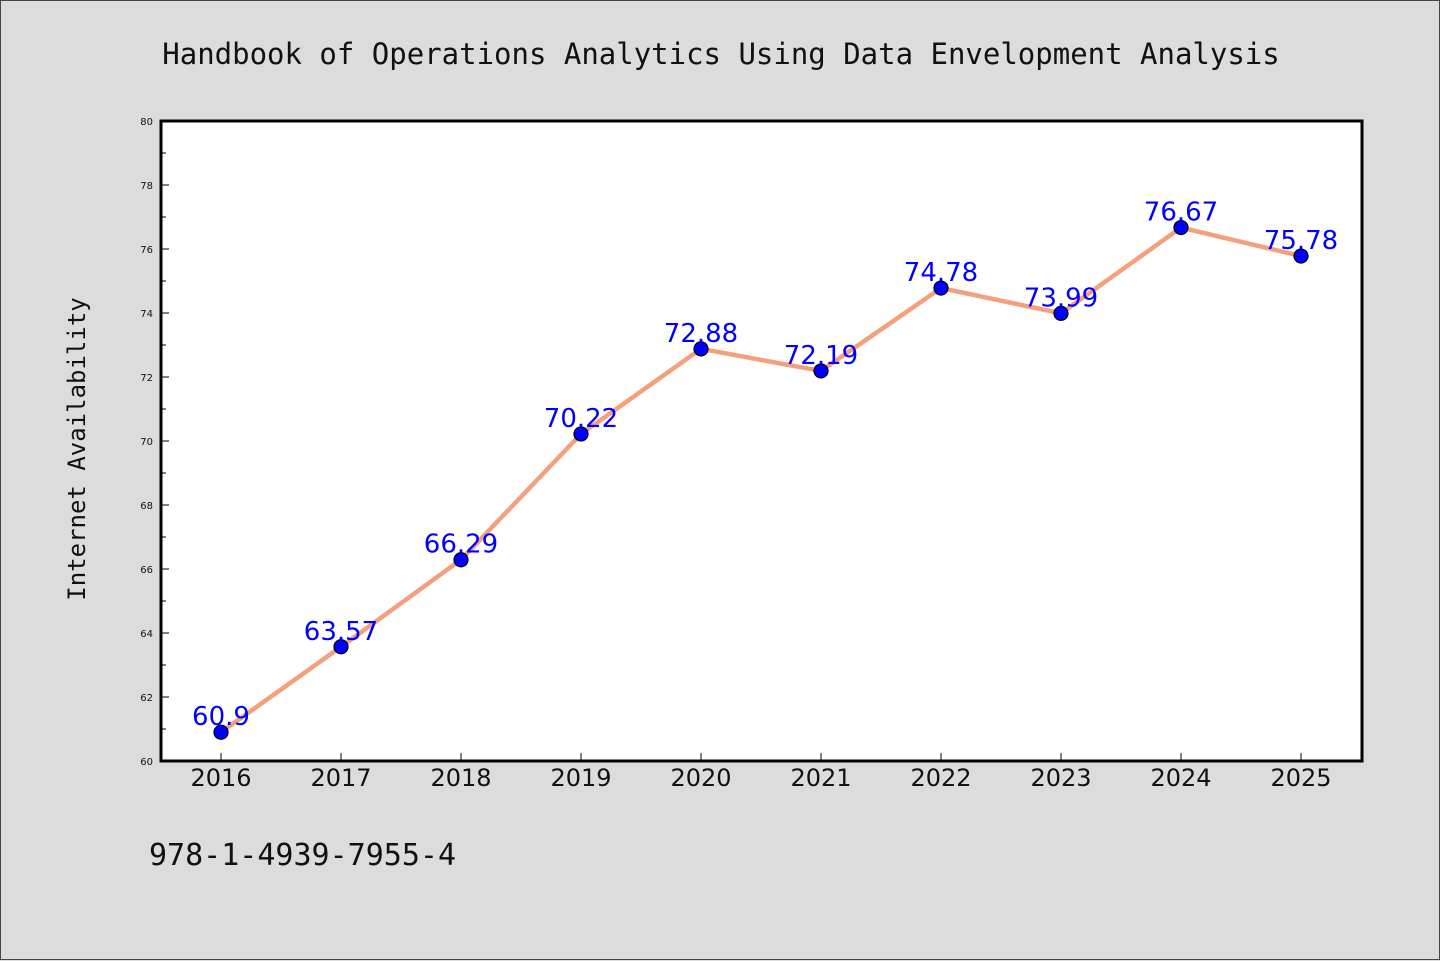 The height and width of the screenshot is (961, 1440). Describe the element at coordinates (821, 356) in the screenshot. I see `data-label: 72.19` at that location.